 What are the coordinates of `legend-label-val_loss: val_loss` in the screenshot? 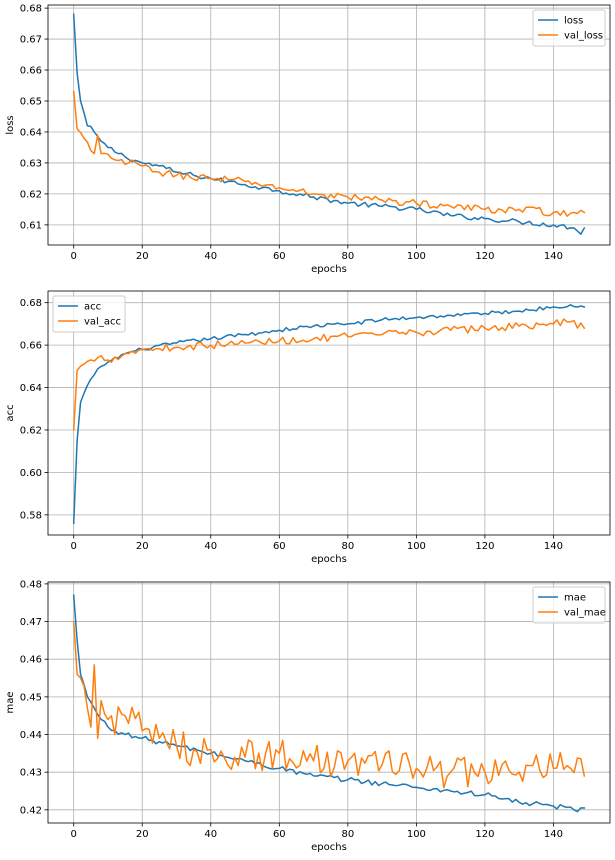 It's located at (583, 36).